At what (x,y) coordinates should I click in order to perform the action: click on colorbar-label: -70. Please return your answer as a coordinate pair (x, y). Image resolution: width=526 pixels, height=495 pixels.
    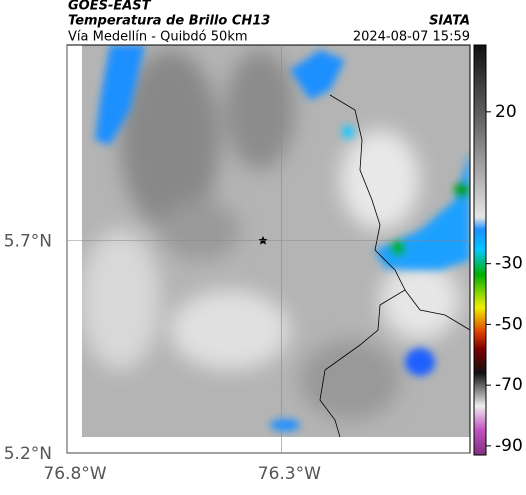
    Looking at the image, I should click on (509, 385).